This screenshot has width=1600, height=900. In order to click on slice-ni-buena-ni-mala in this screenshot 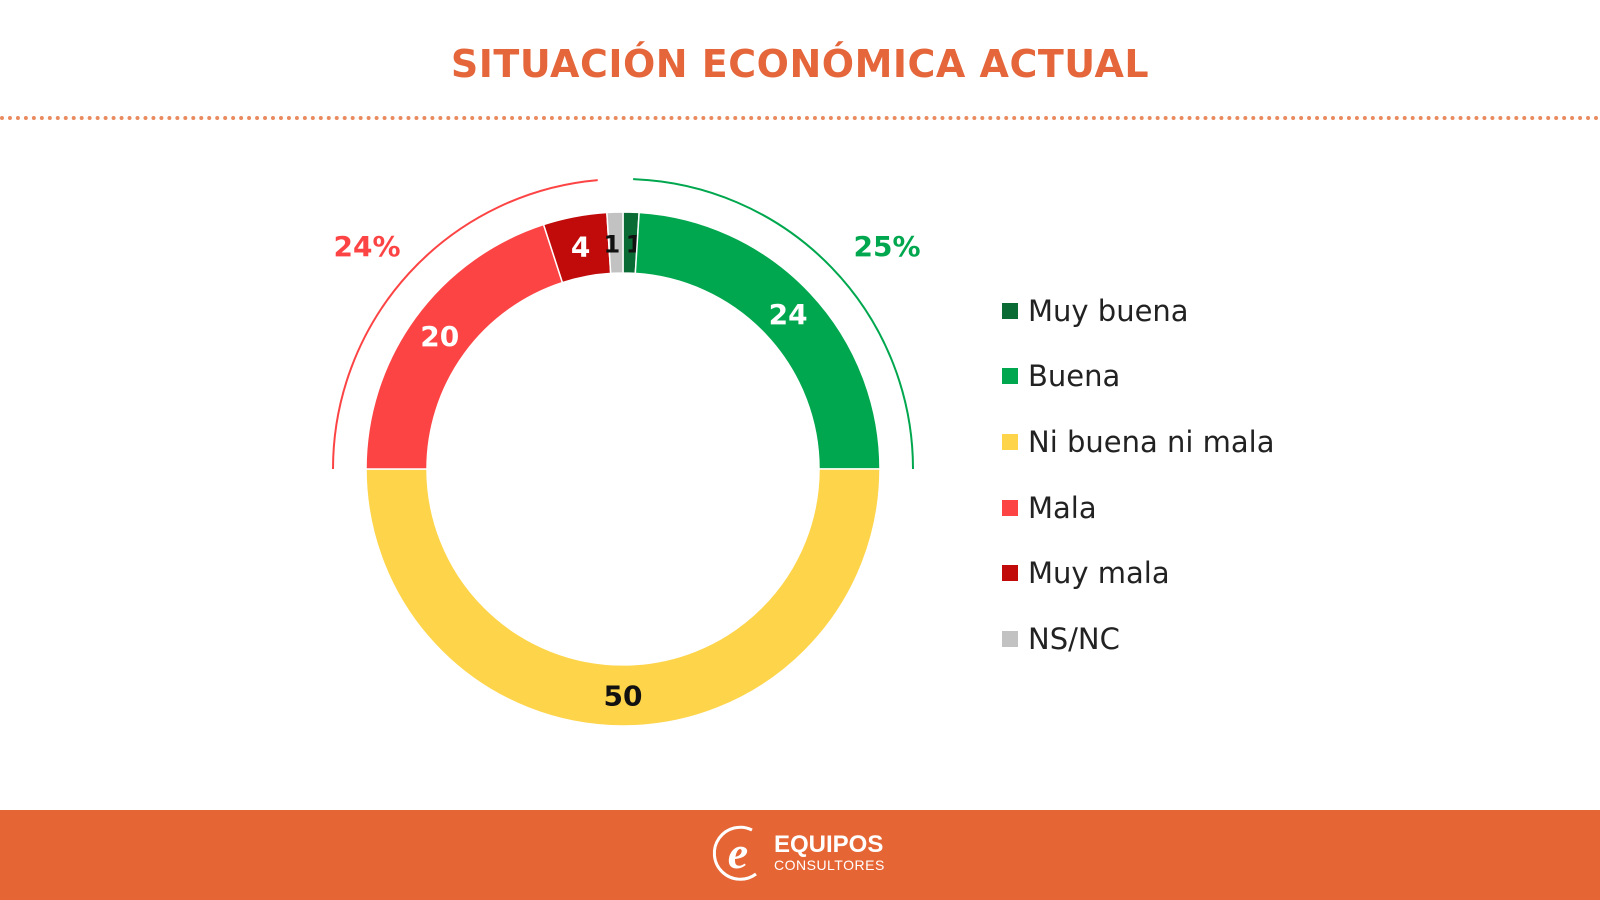, I will do `click(623, 597)`.